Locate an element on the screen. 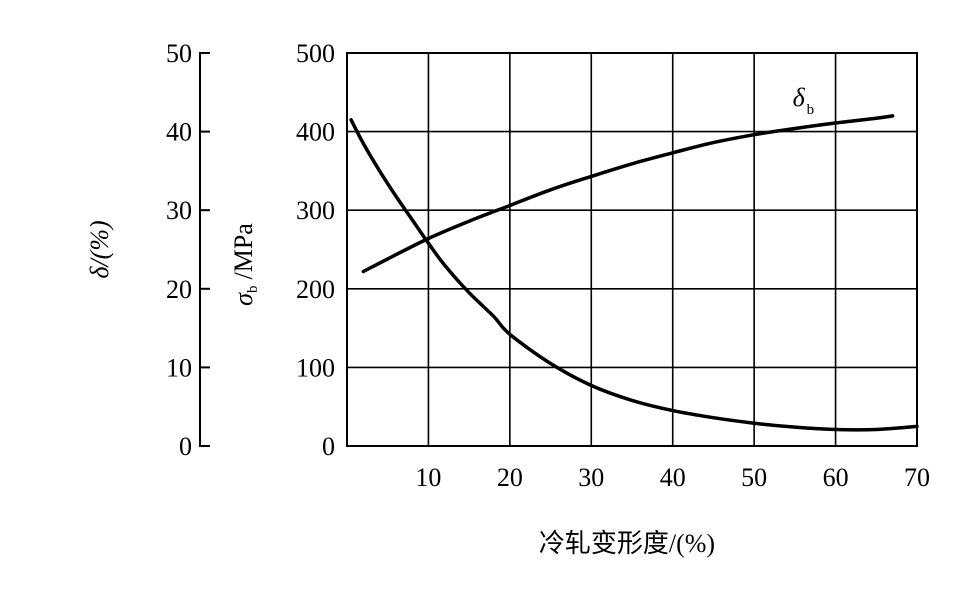 This screenshot has height=604, width=959. x-axis-title: 冷轧变形度/(%) is located at coordinates (627, 543).